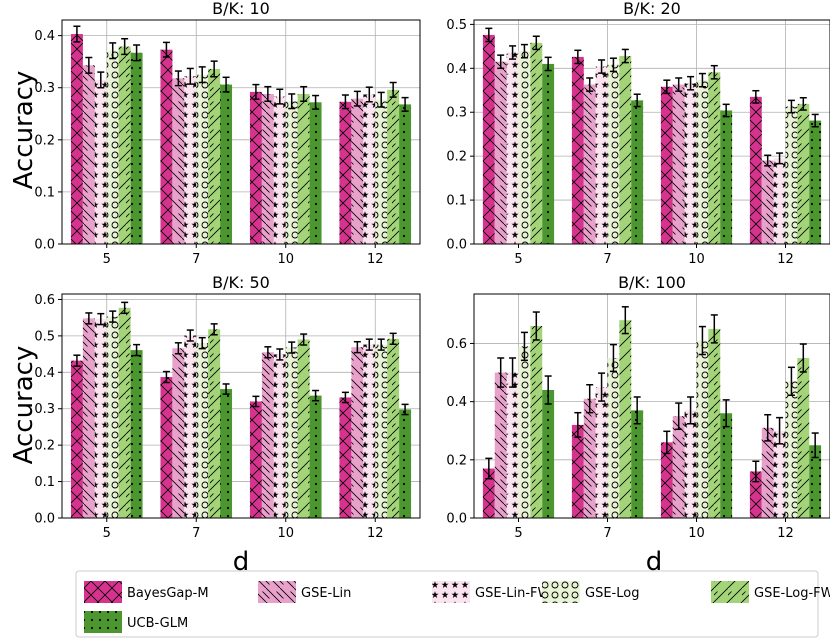 Image resolution: width=830 pixels, height=641 pixels. I want to click on legend-label: GSE-Lin, so click(326, 593).